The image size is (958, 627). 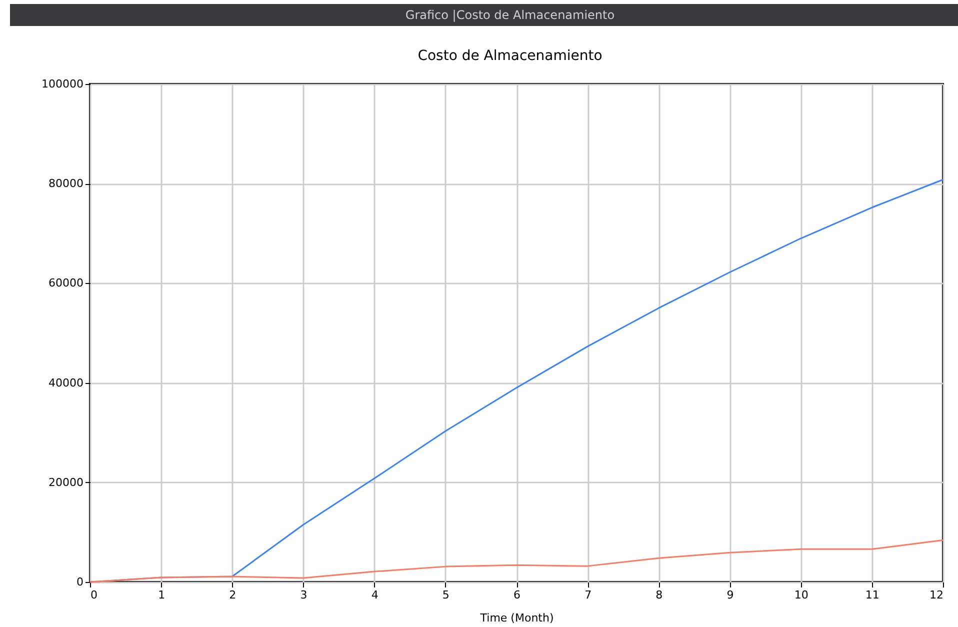 I want to click on y-tick-label: 0, so click(x=80, y=582).